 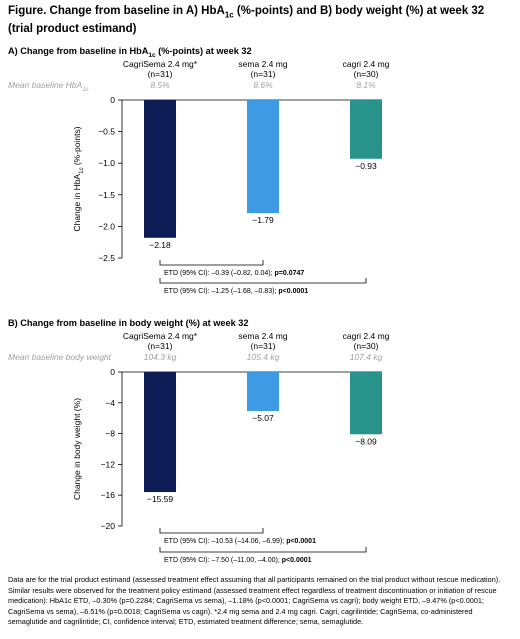 What do you see at coordinates (106, 132) in the screenshot?
I see `y-tick-label: −0.5` at bounding box center [106, 132].